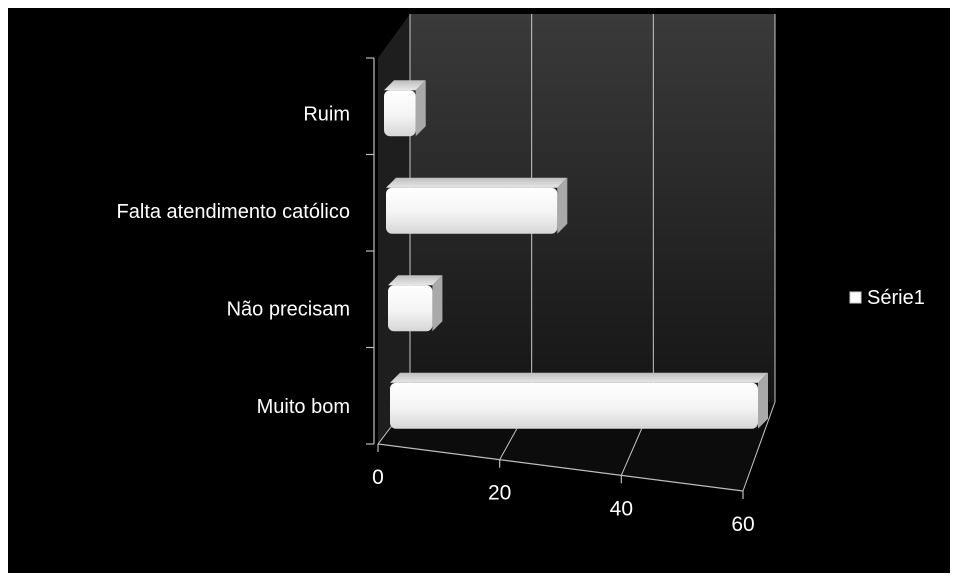 This screenshot has height=579, width=958. Describe the element at coordinates (288, 309) in the screenshot. I see `category-label: Não precisam` at that location.